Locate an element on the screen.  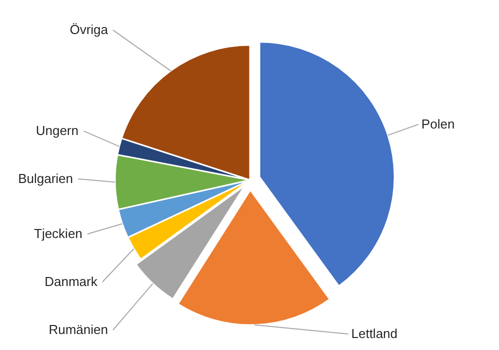
slice-label: Lettland is located at coordinates (374, 333).